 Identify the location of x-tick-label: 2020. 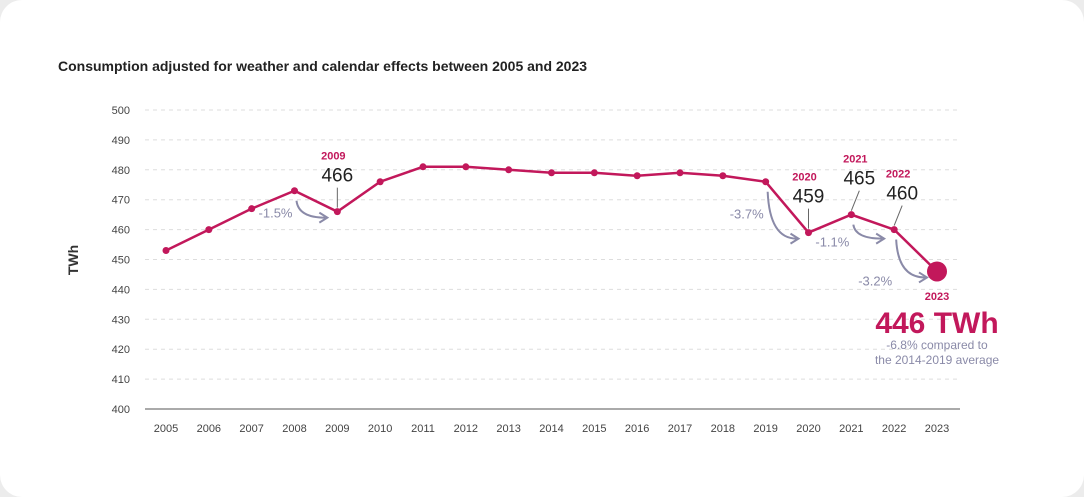
(808, 429).